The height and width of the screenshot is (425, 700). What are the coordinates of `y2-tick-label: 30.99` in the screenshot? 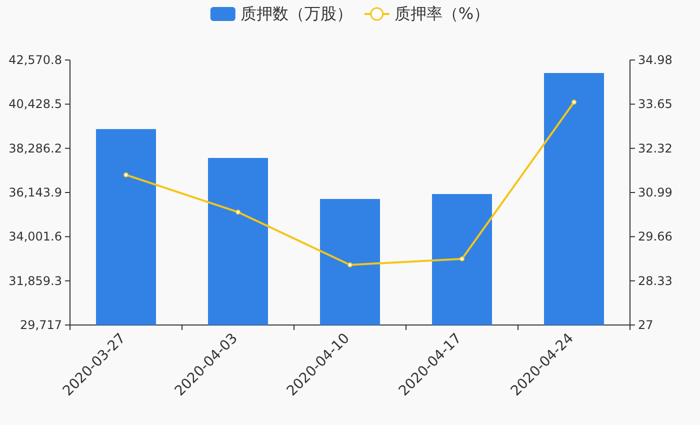 It's located at (655, 193).